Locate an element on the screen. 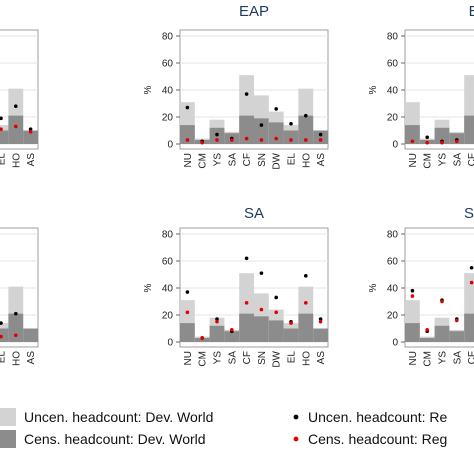 This screenshot has height=474, width=474. x-tick-label: DW is located at coordinates (277, 160).